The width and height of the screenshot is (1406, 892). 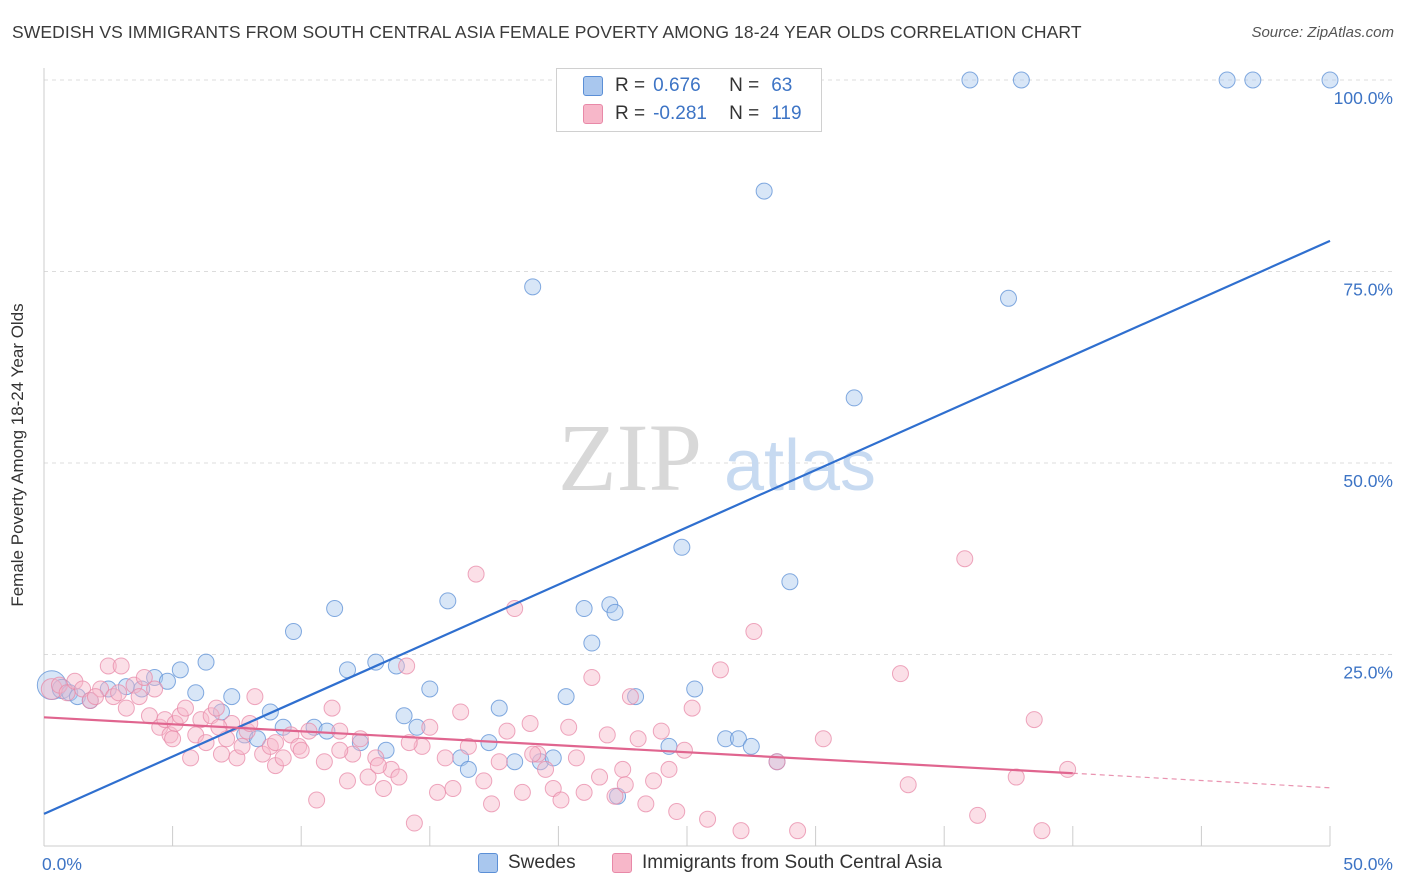 What do you see at coordinates (687, 86) in the screenshot?
I see `stats-row-swedes: R = 0.676 N = 63` at bounding box center [687, 86].